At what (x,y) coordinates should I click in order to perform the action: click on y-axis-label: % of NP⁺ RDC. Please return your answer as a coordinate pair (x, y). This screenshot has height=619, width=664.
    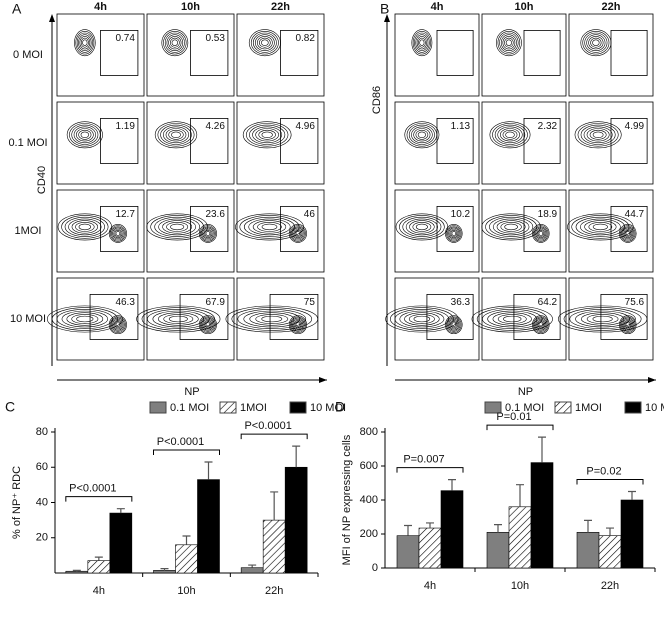
    Looking at the image, I should click on (17, 502).